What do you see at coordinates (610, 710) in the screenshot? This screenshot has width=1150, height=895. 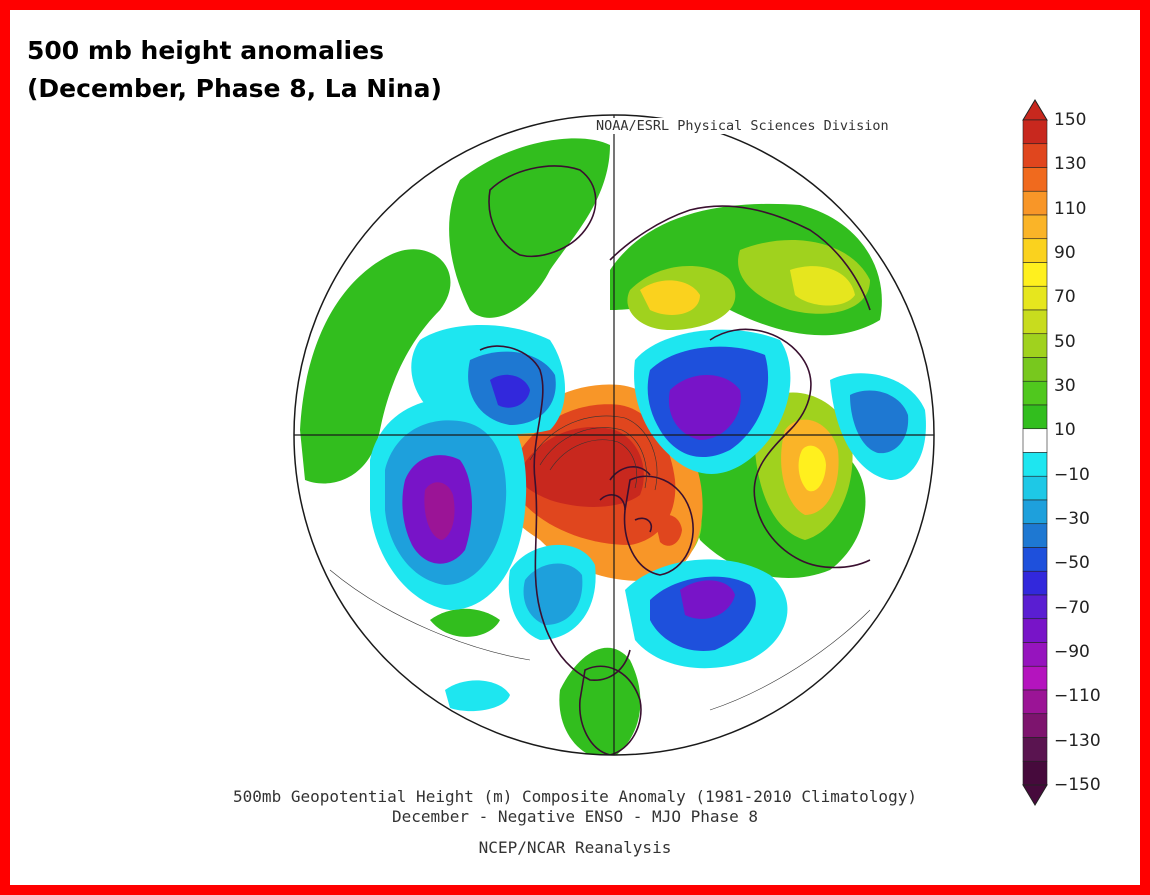 I see `coastline-south-america` at bounding box center [610, 710].